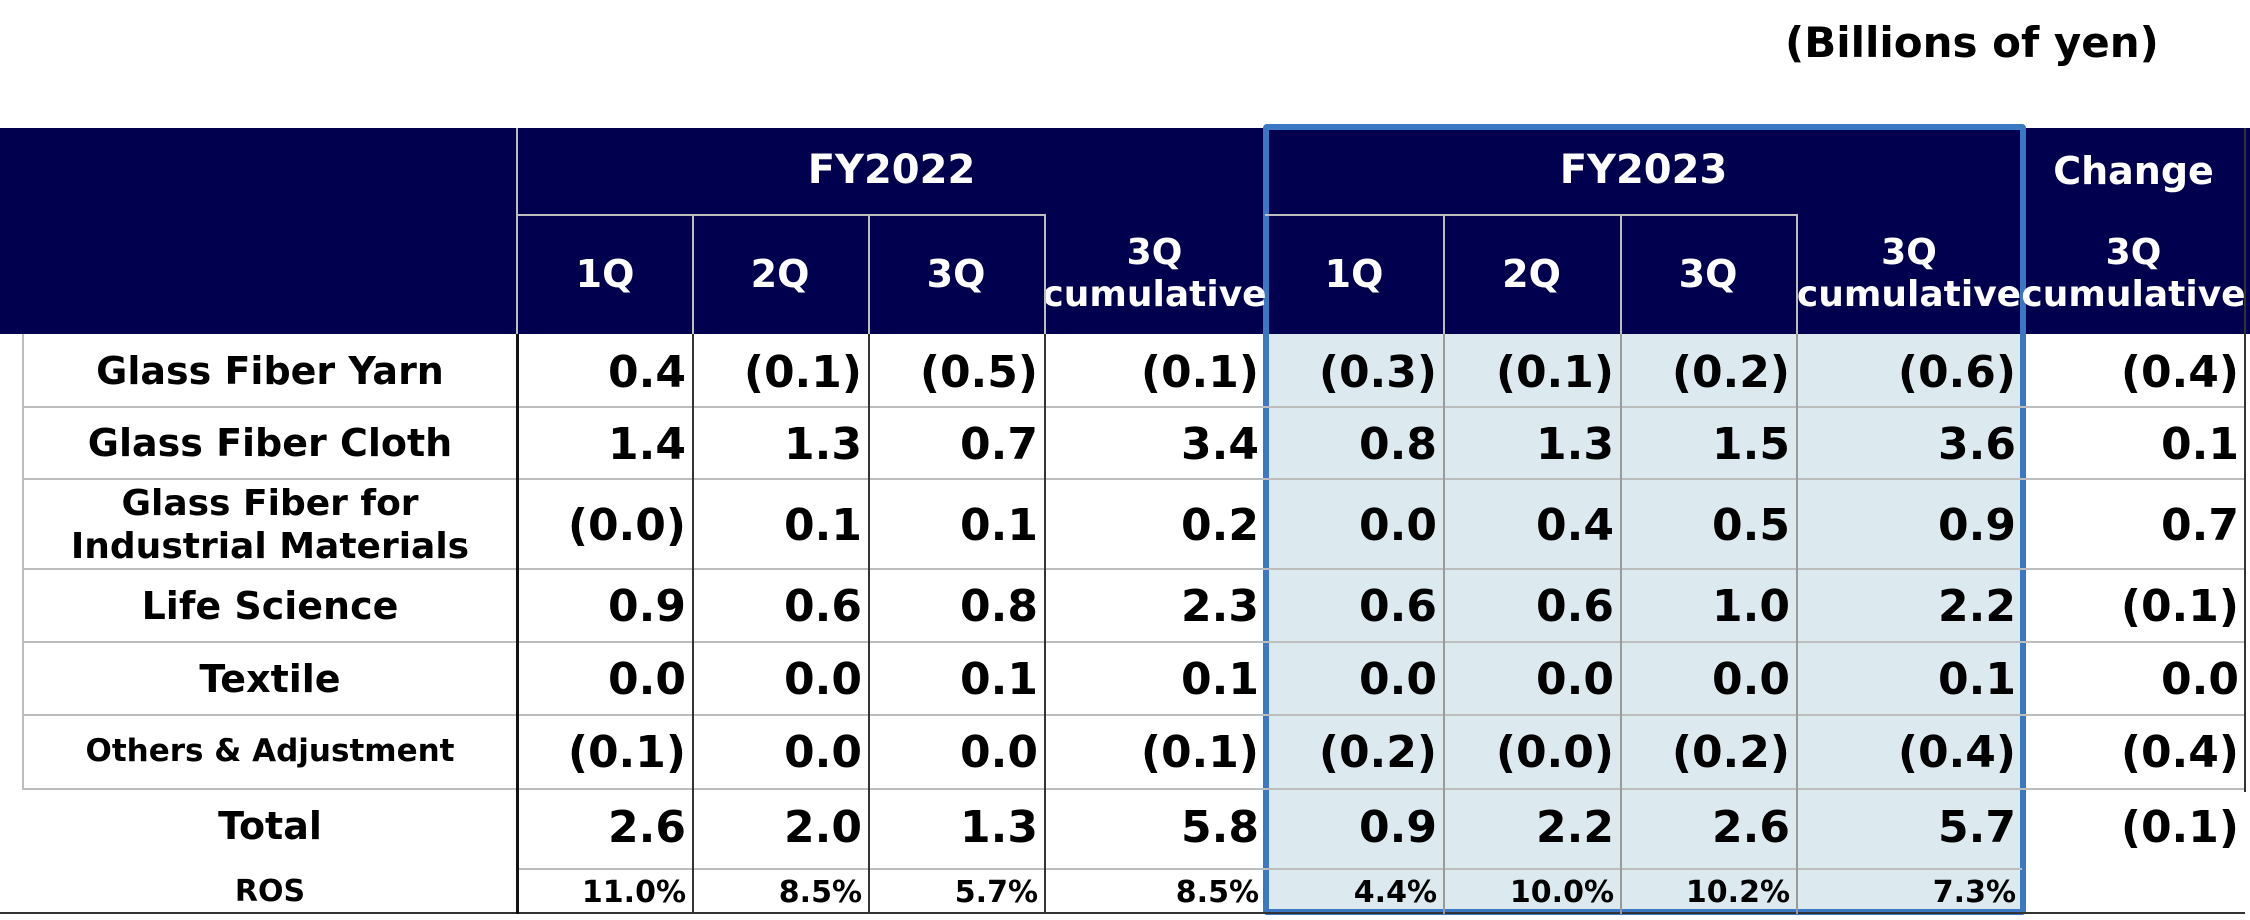  Describe the element at coordinates (1220, 606) in the screenshot. I see `table-row-value: 2.3` at that location.